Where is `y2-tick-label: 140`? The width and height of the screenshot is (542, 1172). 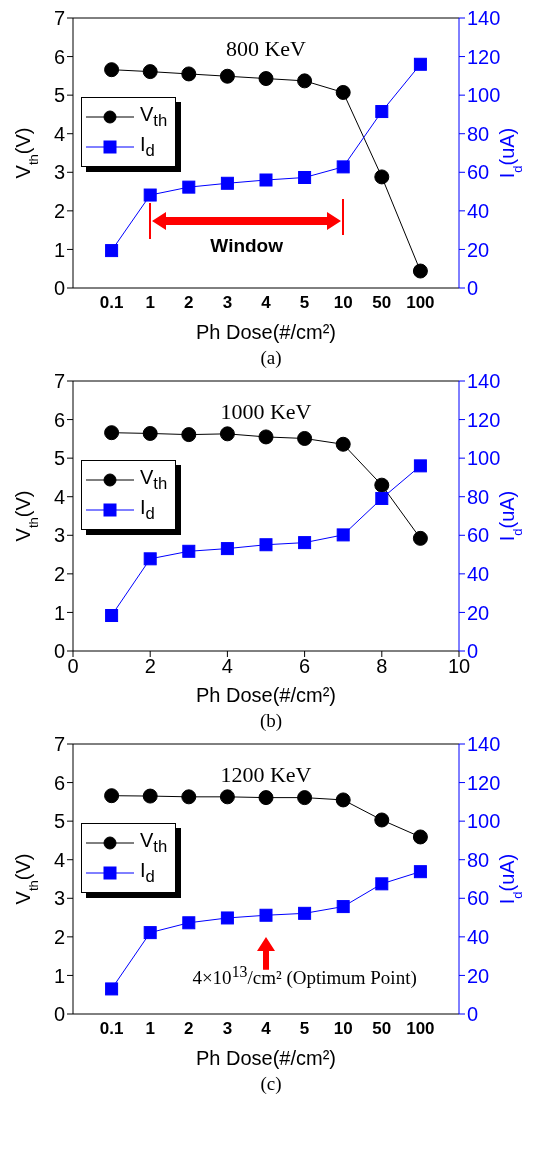 y2-tick-label: 140 is located at coordinates (484, 381).